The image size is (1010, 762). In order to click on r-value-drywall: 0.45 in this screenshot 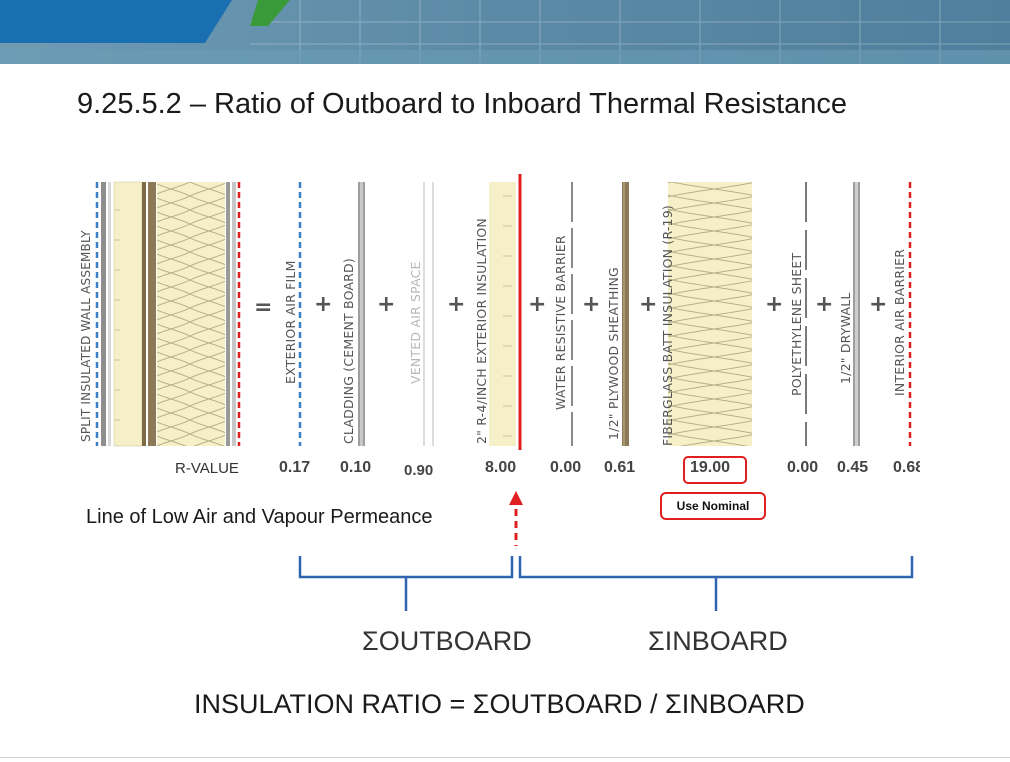, I will do `click(853, 467)`.